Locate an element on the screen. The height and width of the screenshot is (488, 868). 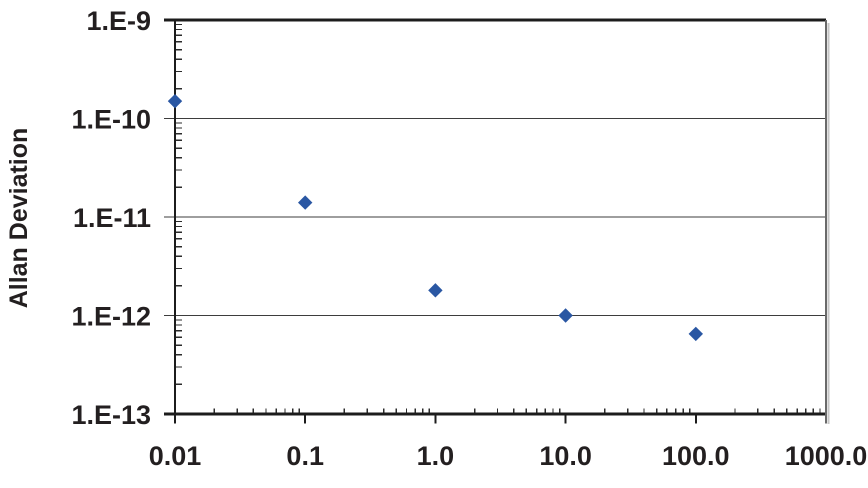
x-tick-label: 1.0 is located at coordinates (436, 456).